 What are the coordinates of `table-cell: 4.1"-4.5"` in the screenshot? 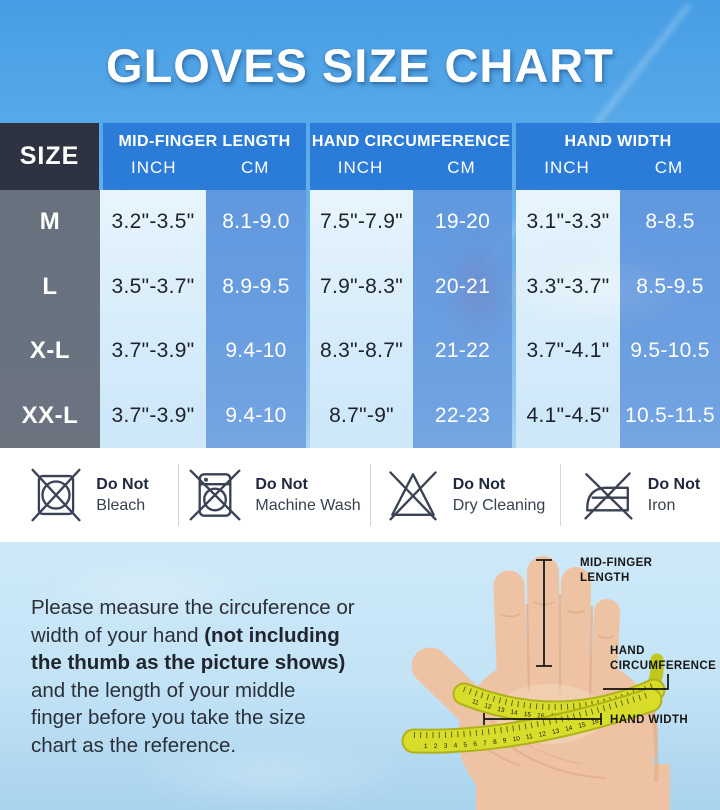 It's located at (568, 415).